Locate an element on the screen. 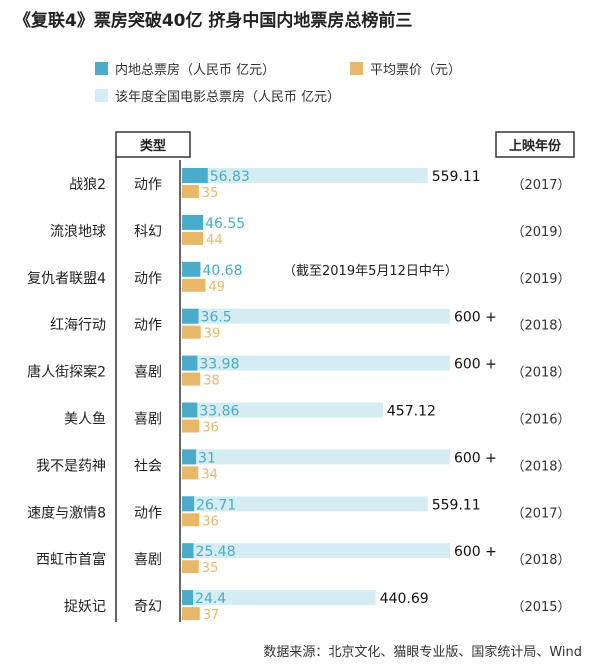 The height and width of the screenshot is (670, 596). header-type-box is located at coordinates (153, 144).